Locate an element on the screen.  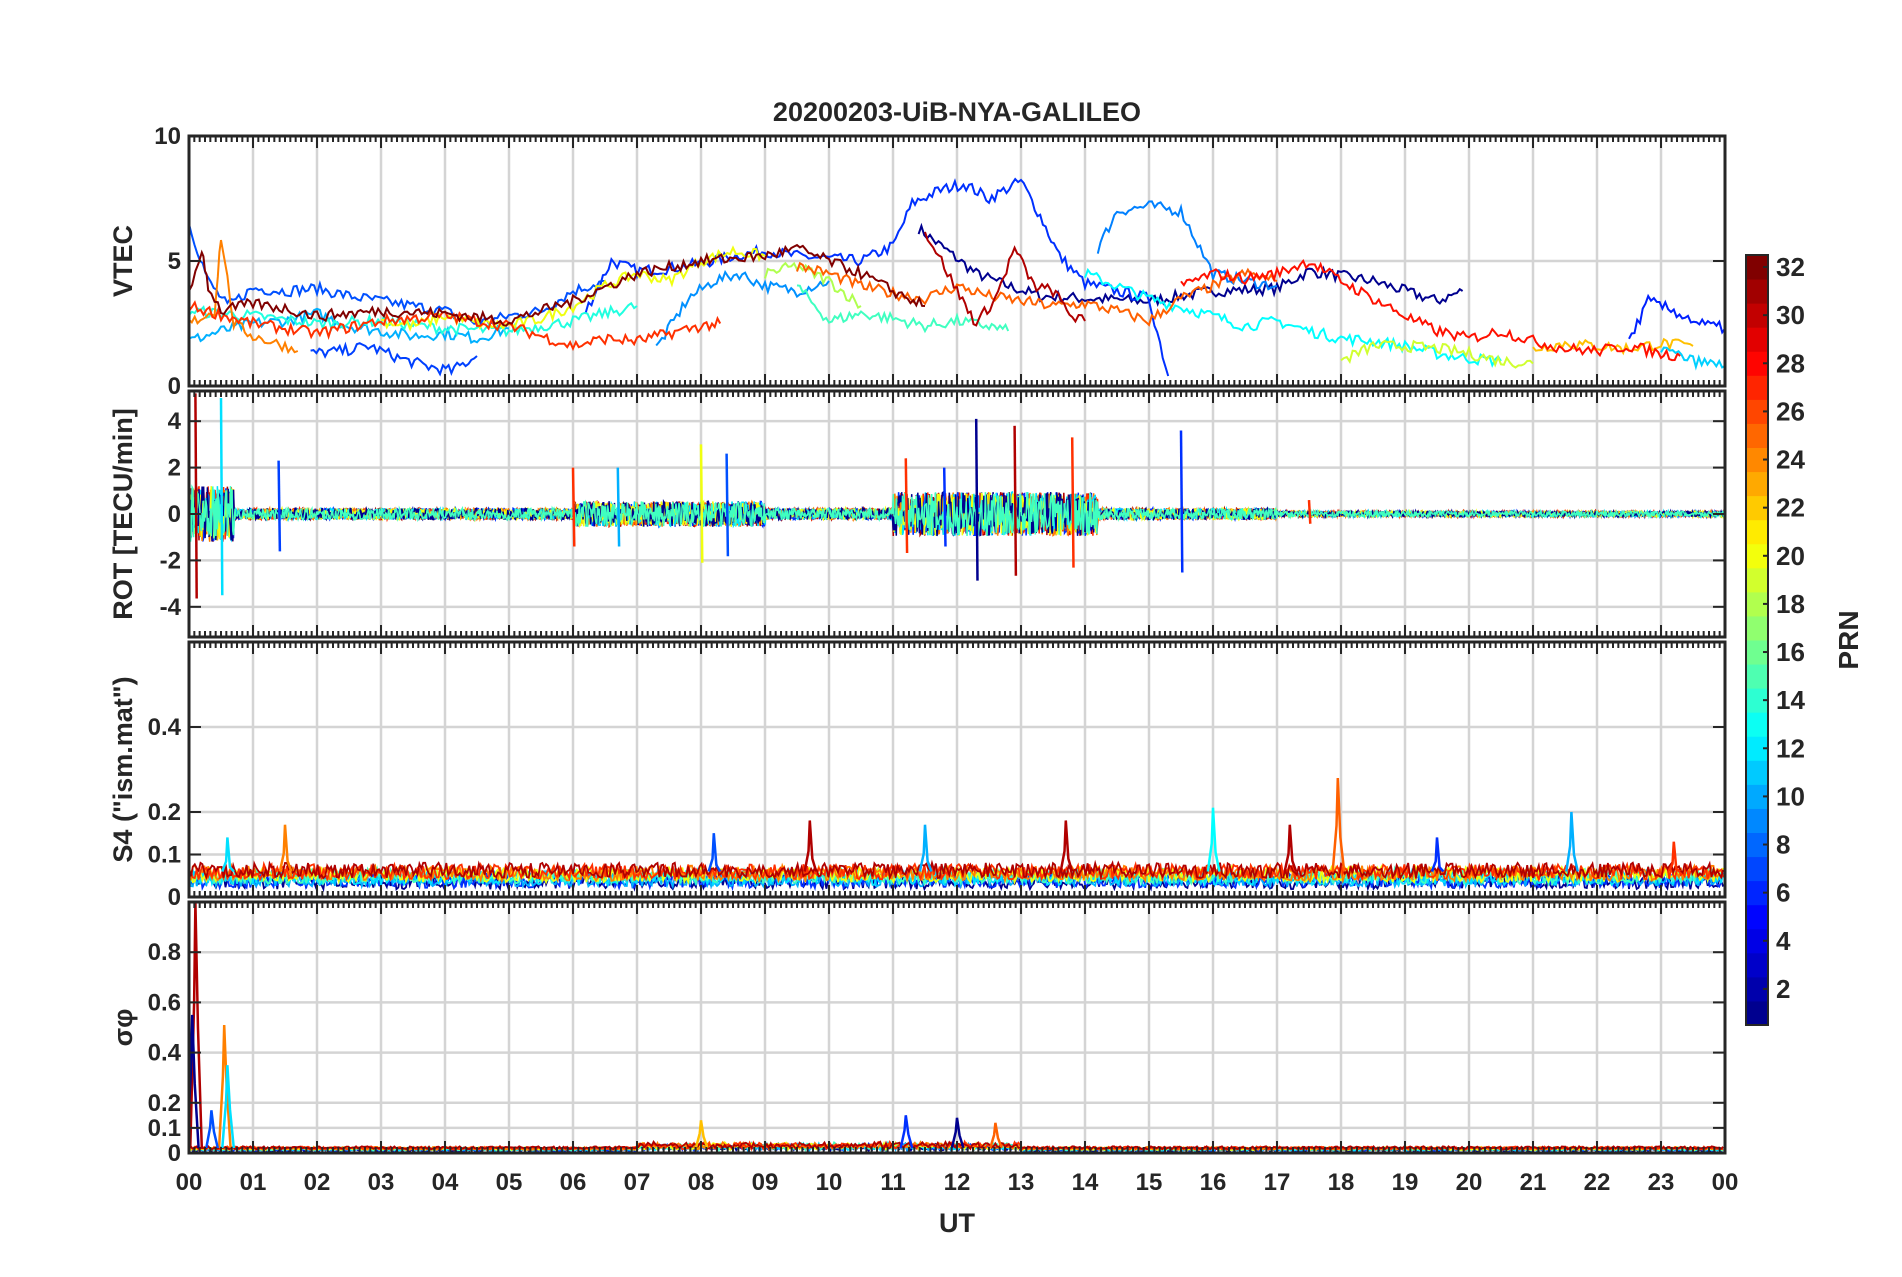
x-tick-label: 18 is located at coordinates (1341, 1182).